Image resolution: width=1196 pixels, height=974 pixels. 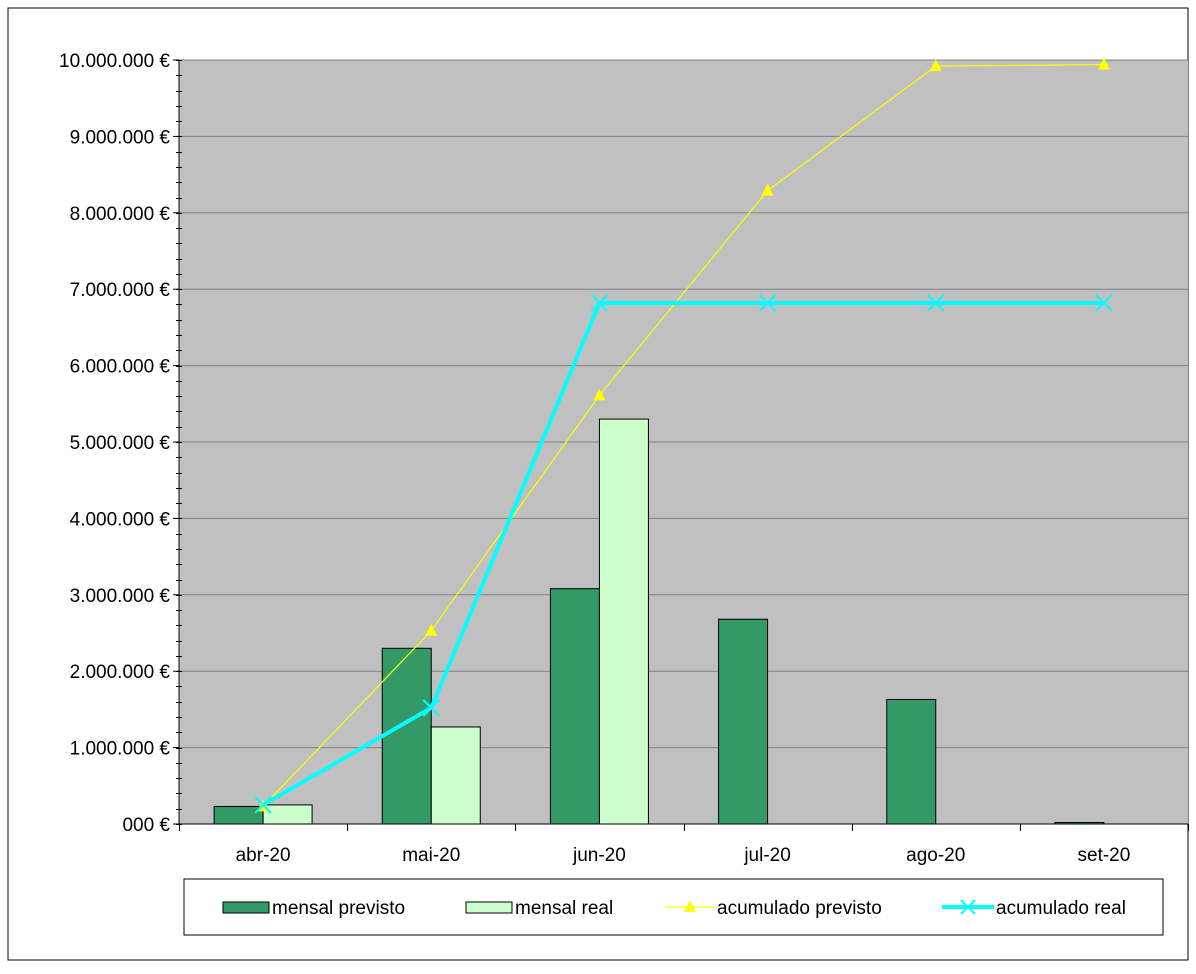 What do you see at coordinates (120, 137) in the screenshot?
I see `y-tick-label: 9.000.000 €` at bounding box center [120, 137].